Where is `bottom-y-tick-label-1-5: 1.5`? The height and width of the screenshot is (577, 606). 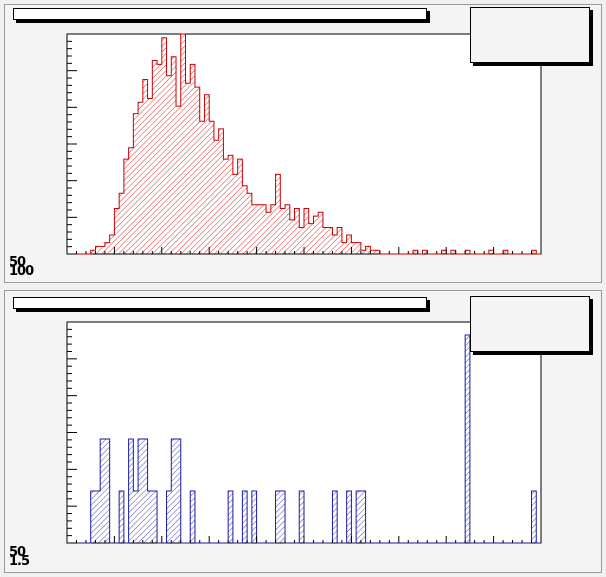 bottom-y-tick-label-1-5: 1.5 is located at coordinates (19, 561).